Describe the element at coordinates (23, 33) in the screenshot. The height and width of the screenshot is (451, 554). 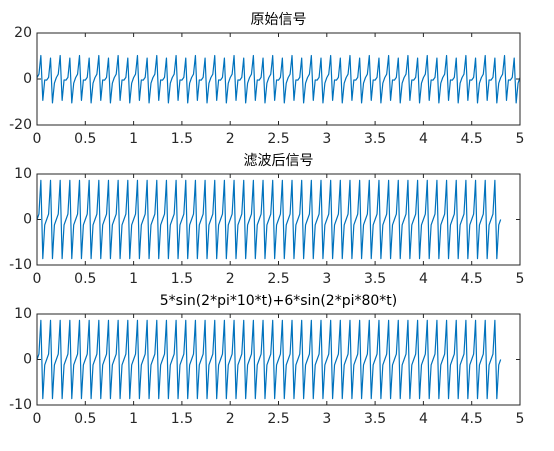
I see `y-tick-label: 20` at that location.